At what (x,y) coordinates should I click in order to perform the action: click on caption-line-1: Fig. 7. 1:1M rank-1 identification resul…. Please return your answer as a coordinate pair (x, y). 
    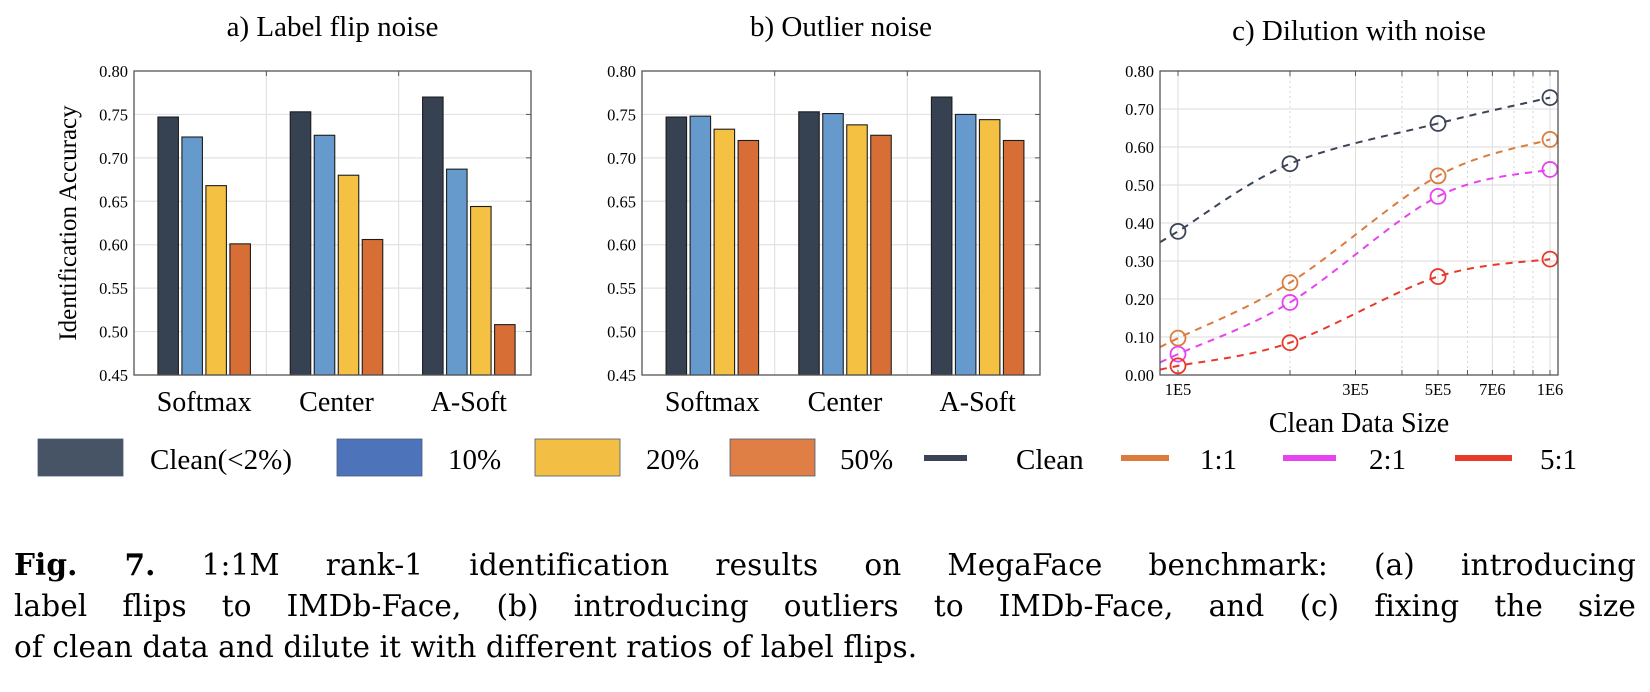
    Looking at the image, I should click on (825, 565).